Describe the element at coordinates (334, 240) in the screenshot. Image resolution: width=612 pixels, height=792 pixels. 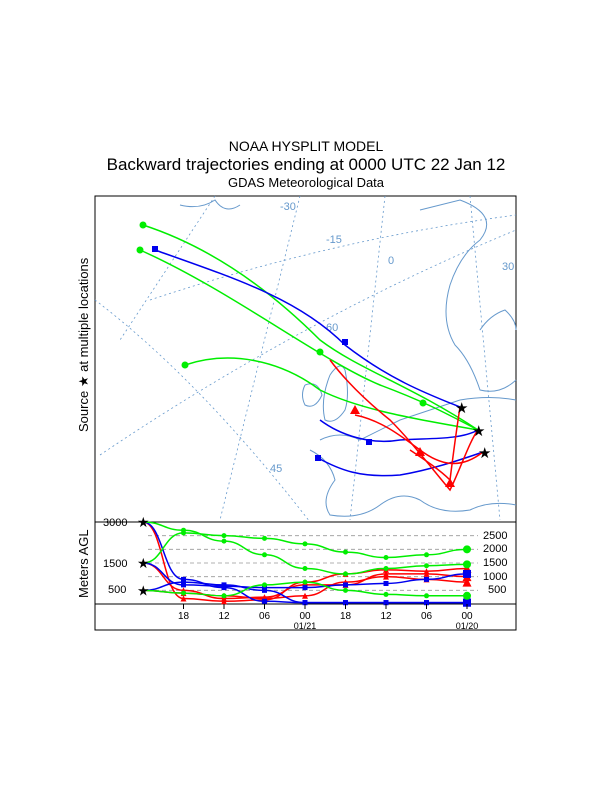
I see `grid-label-m15: -15` at that location.